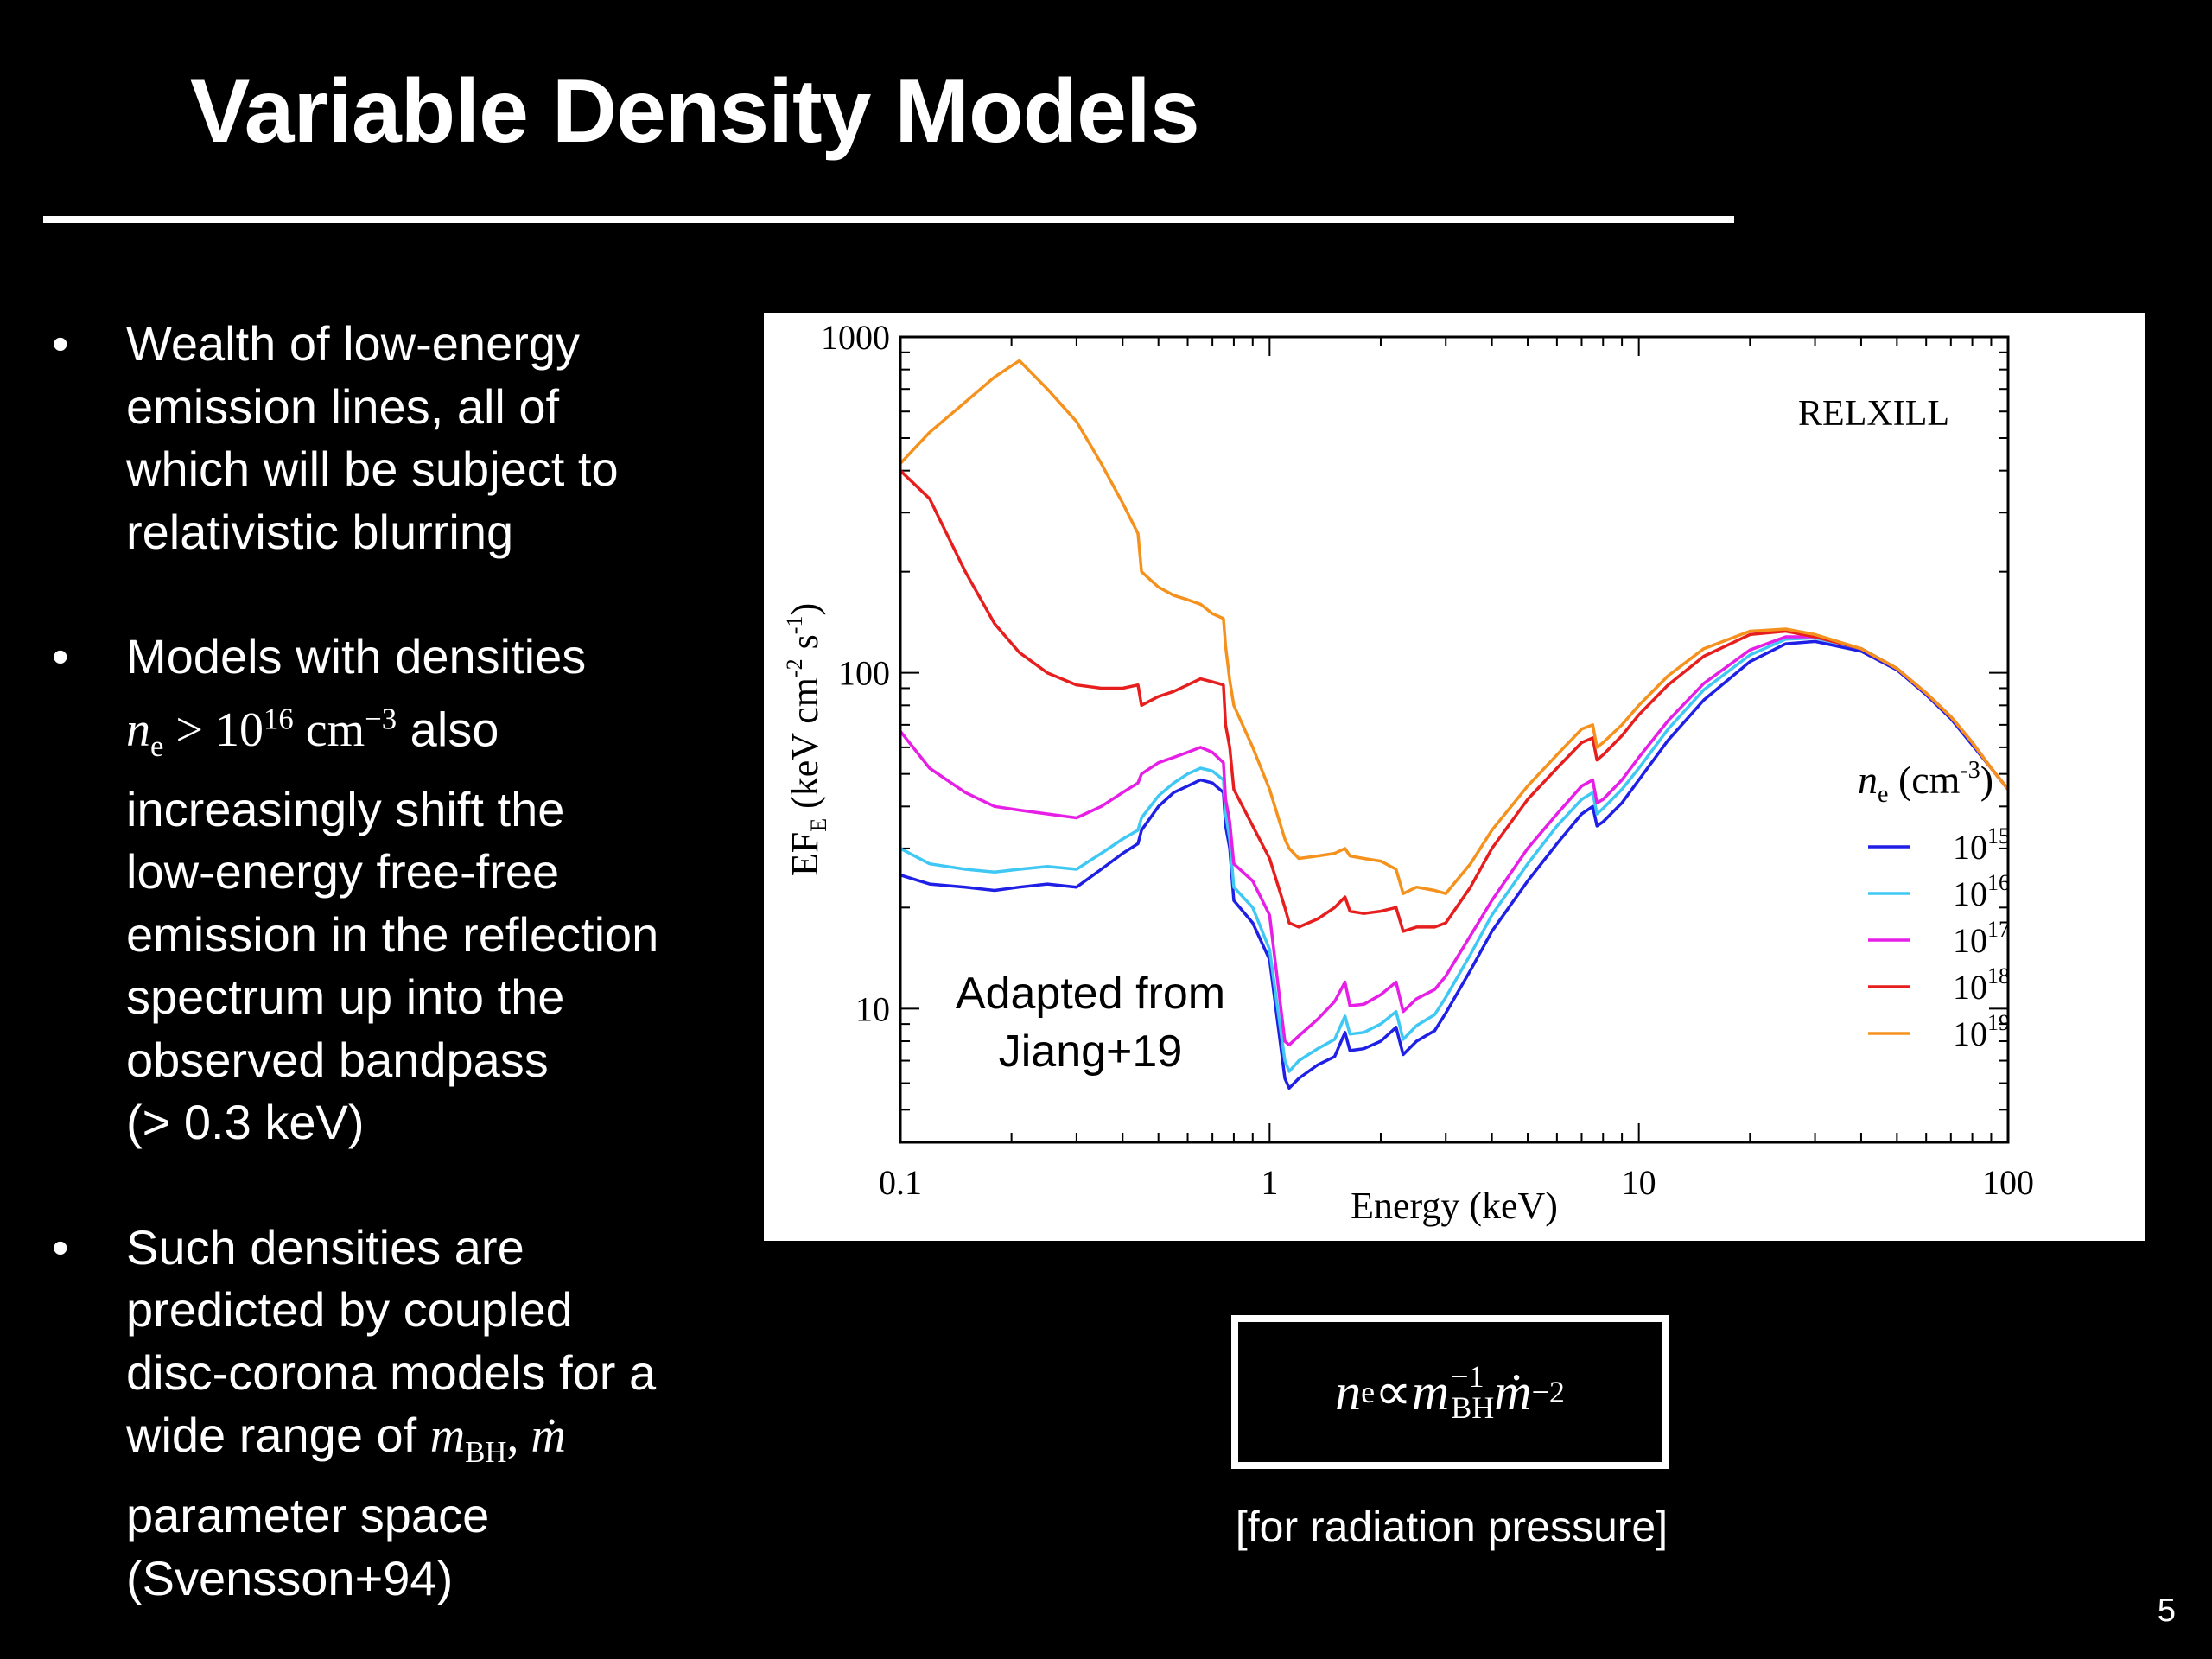 This screenshot has height=1659, width=2212. Describe the element at coordinates (356, 656) in the screenshot. I see `bullet-text-line: Models with densities` at that location.